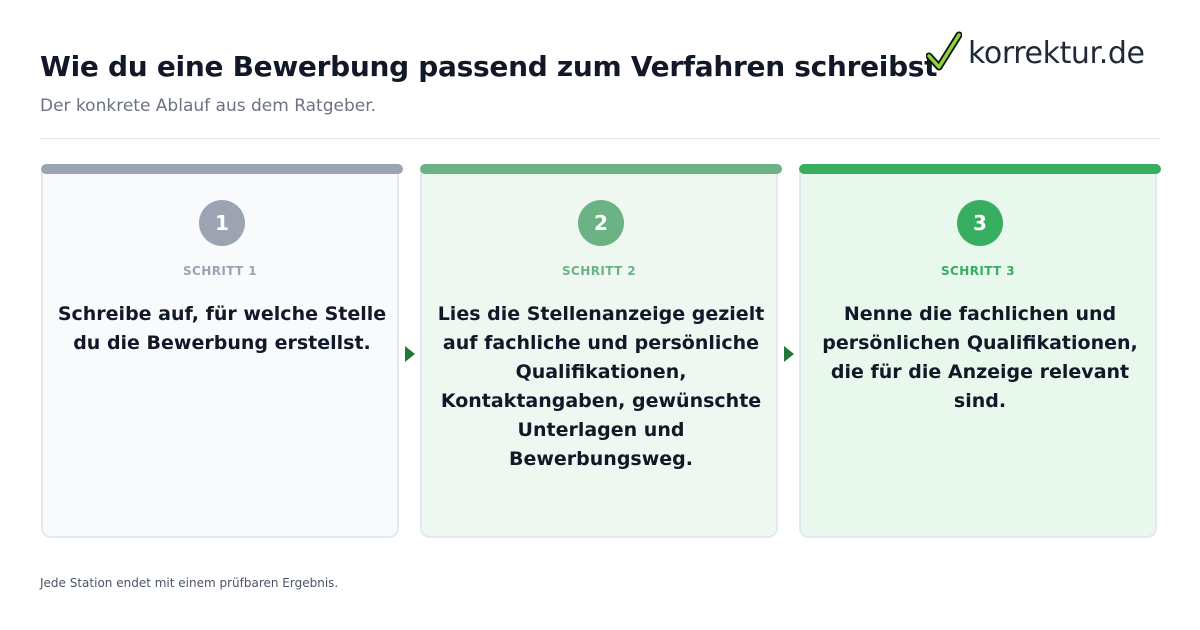  Describe the element at coordinates (600, 138) in the screenshot. I see `header-divider` at that location.